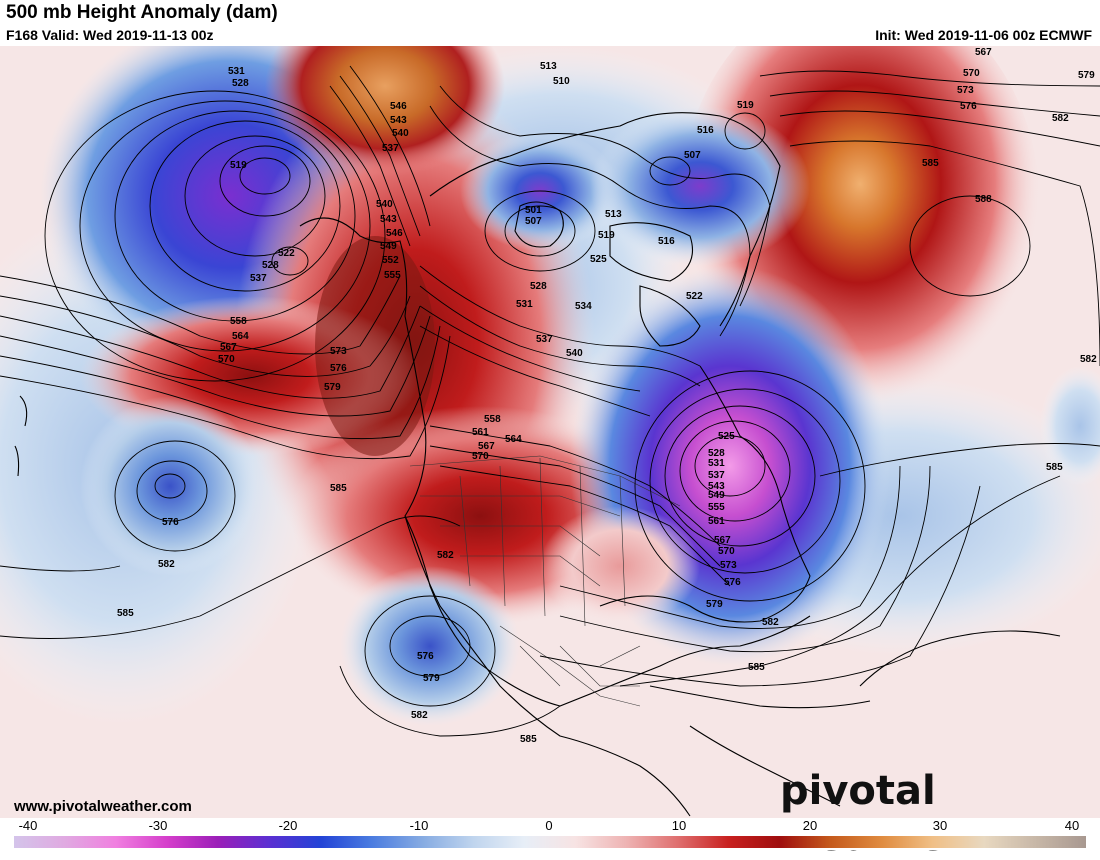 Image resolution: width=1100 pixels, height=860 pixels. Describe the element at coordinates (549, 825) in the screenshot. I see `colorbar-tick: 0` at that location.